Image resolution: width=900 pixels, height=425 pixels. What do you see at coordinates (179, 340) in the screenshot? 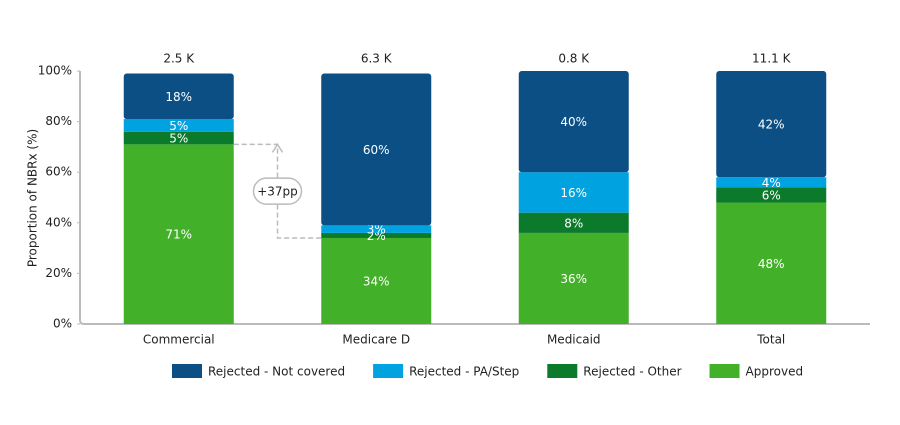
I see `x-tick-label: Commercial` at bounding box center [179, 340].